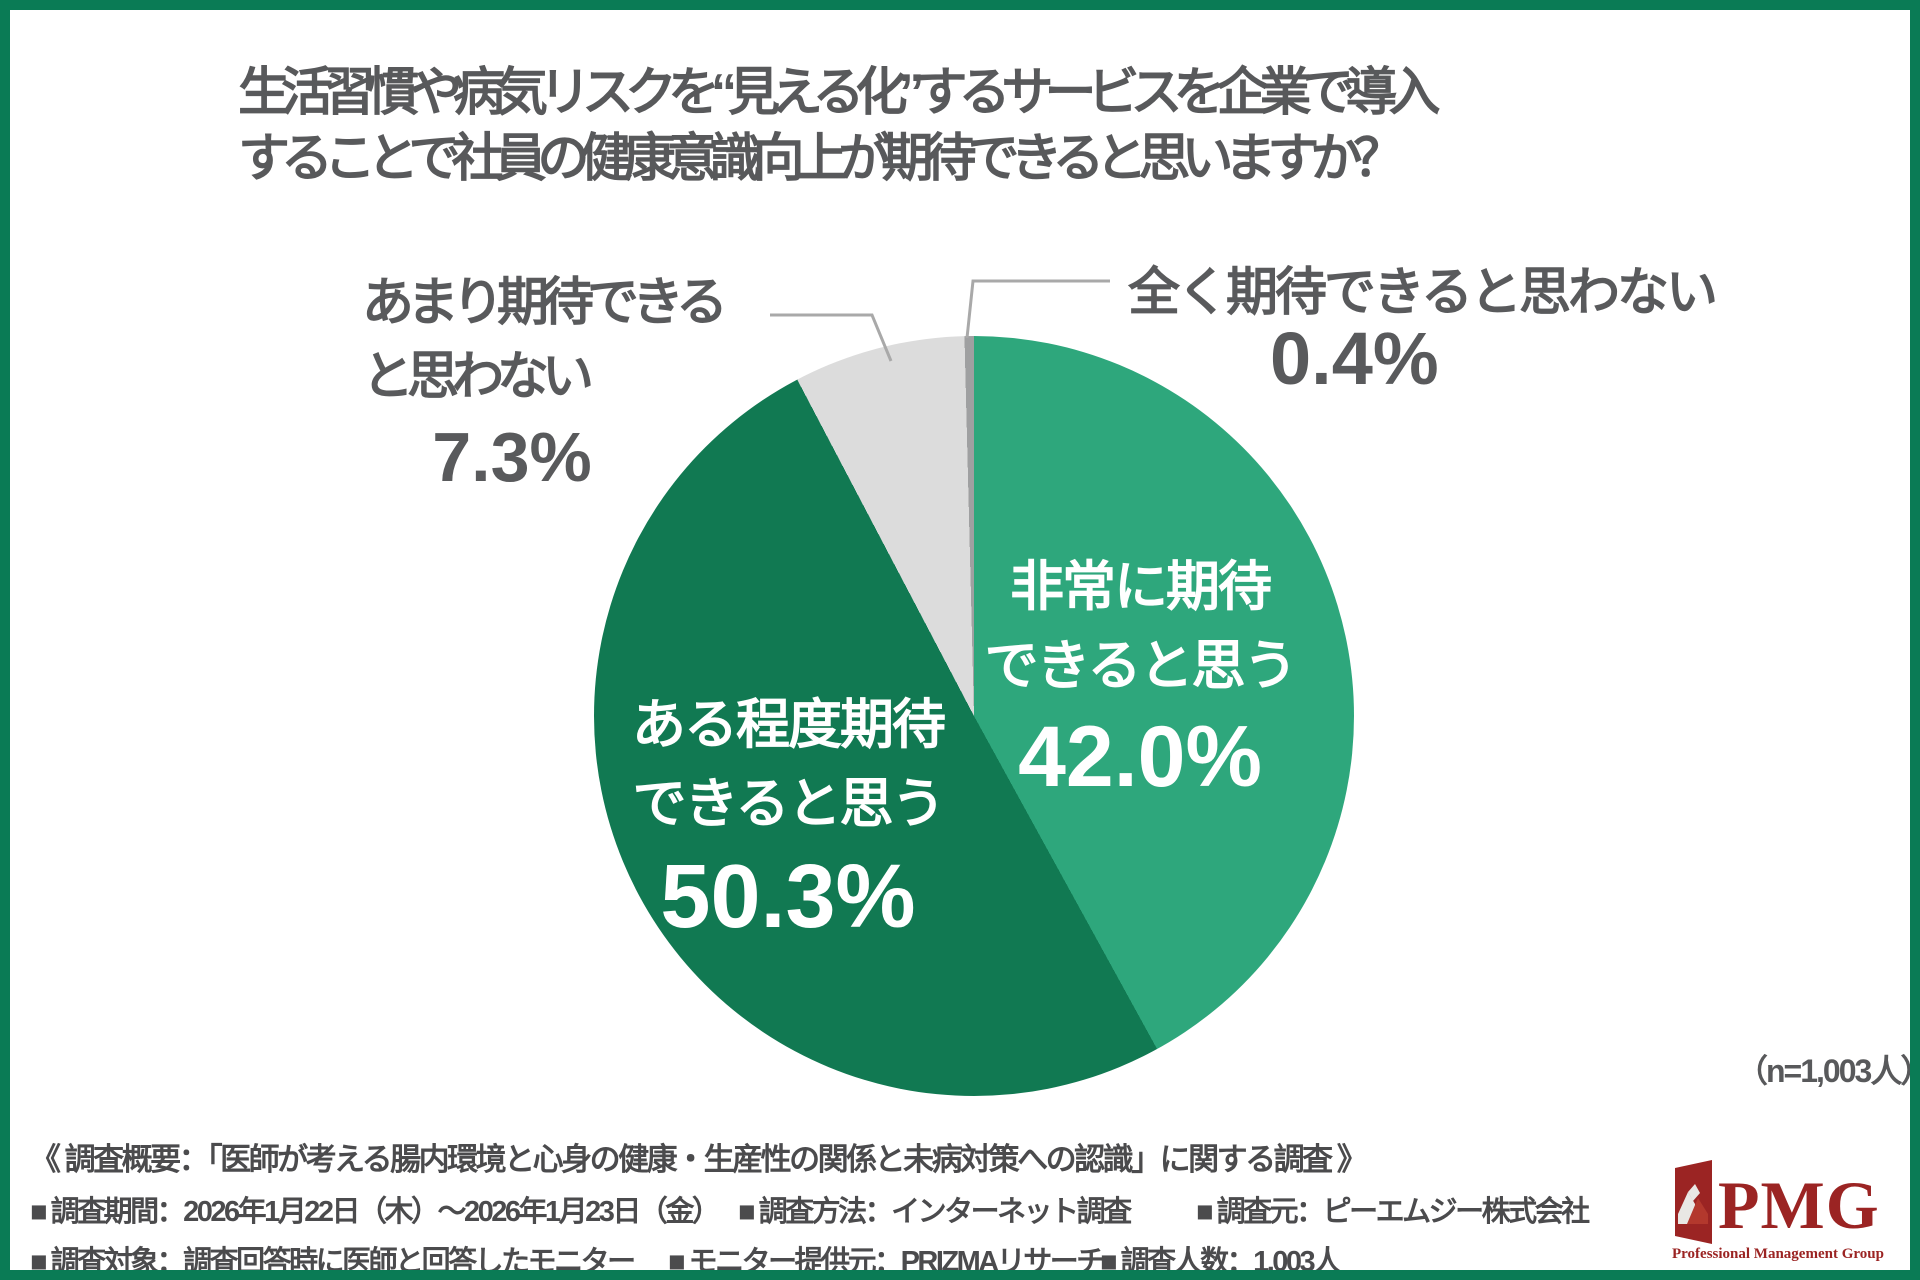 This screenshot has width=1920, height=1280. Describe the element at coordinates (1140, 757) in the screenshot. I see `slice-value-very: 42.0%` at that location.